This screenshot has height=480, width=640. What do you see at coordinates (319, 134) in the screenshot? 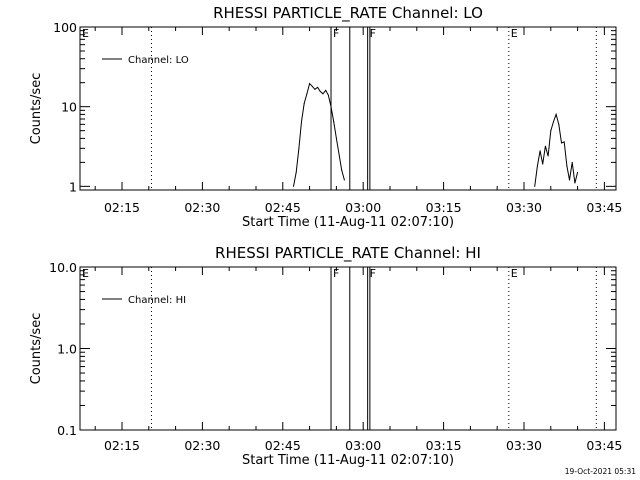
I see `series-line` at bounding box center [319, 134].